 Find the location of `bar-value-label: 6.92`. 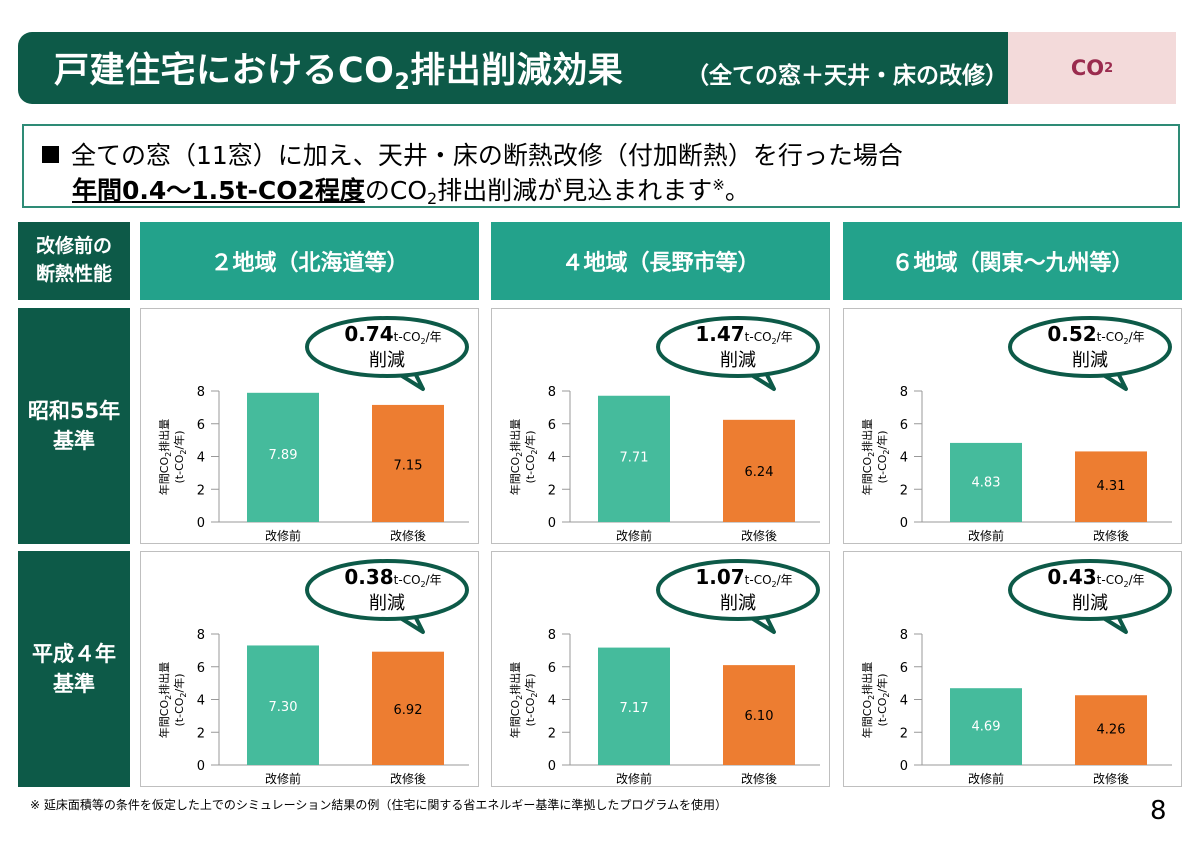

bar-value-label: 6.92 is located at coordinates (408, 710).